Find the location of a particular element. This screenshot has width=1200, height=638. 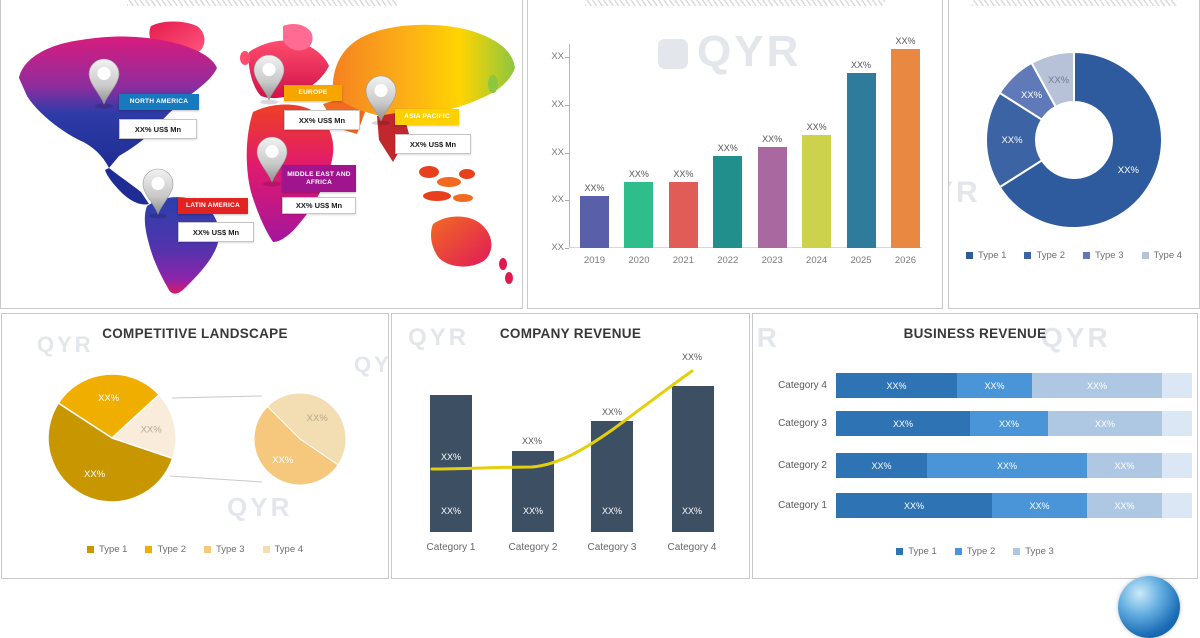

bar-column: XX% 2022 is located at coordinates (728, 204).